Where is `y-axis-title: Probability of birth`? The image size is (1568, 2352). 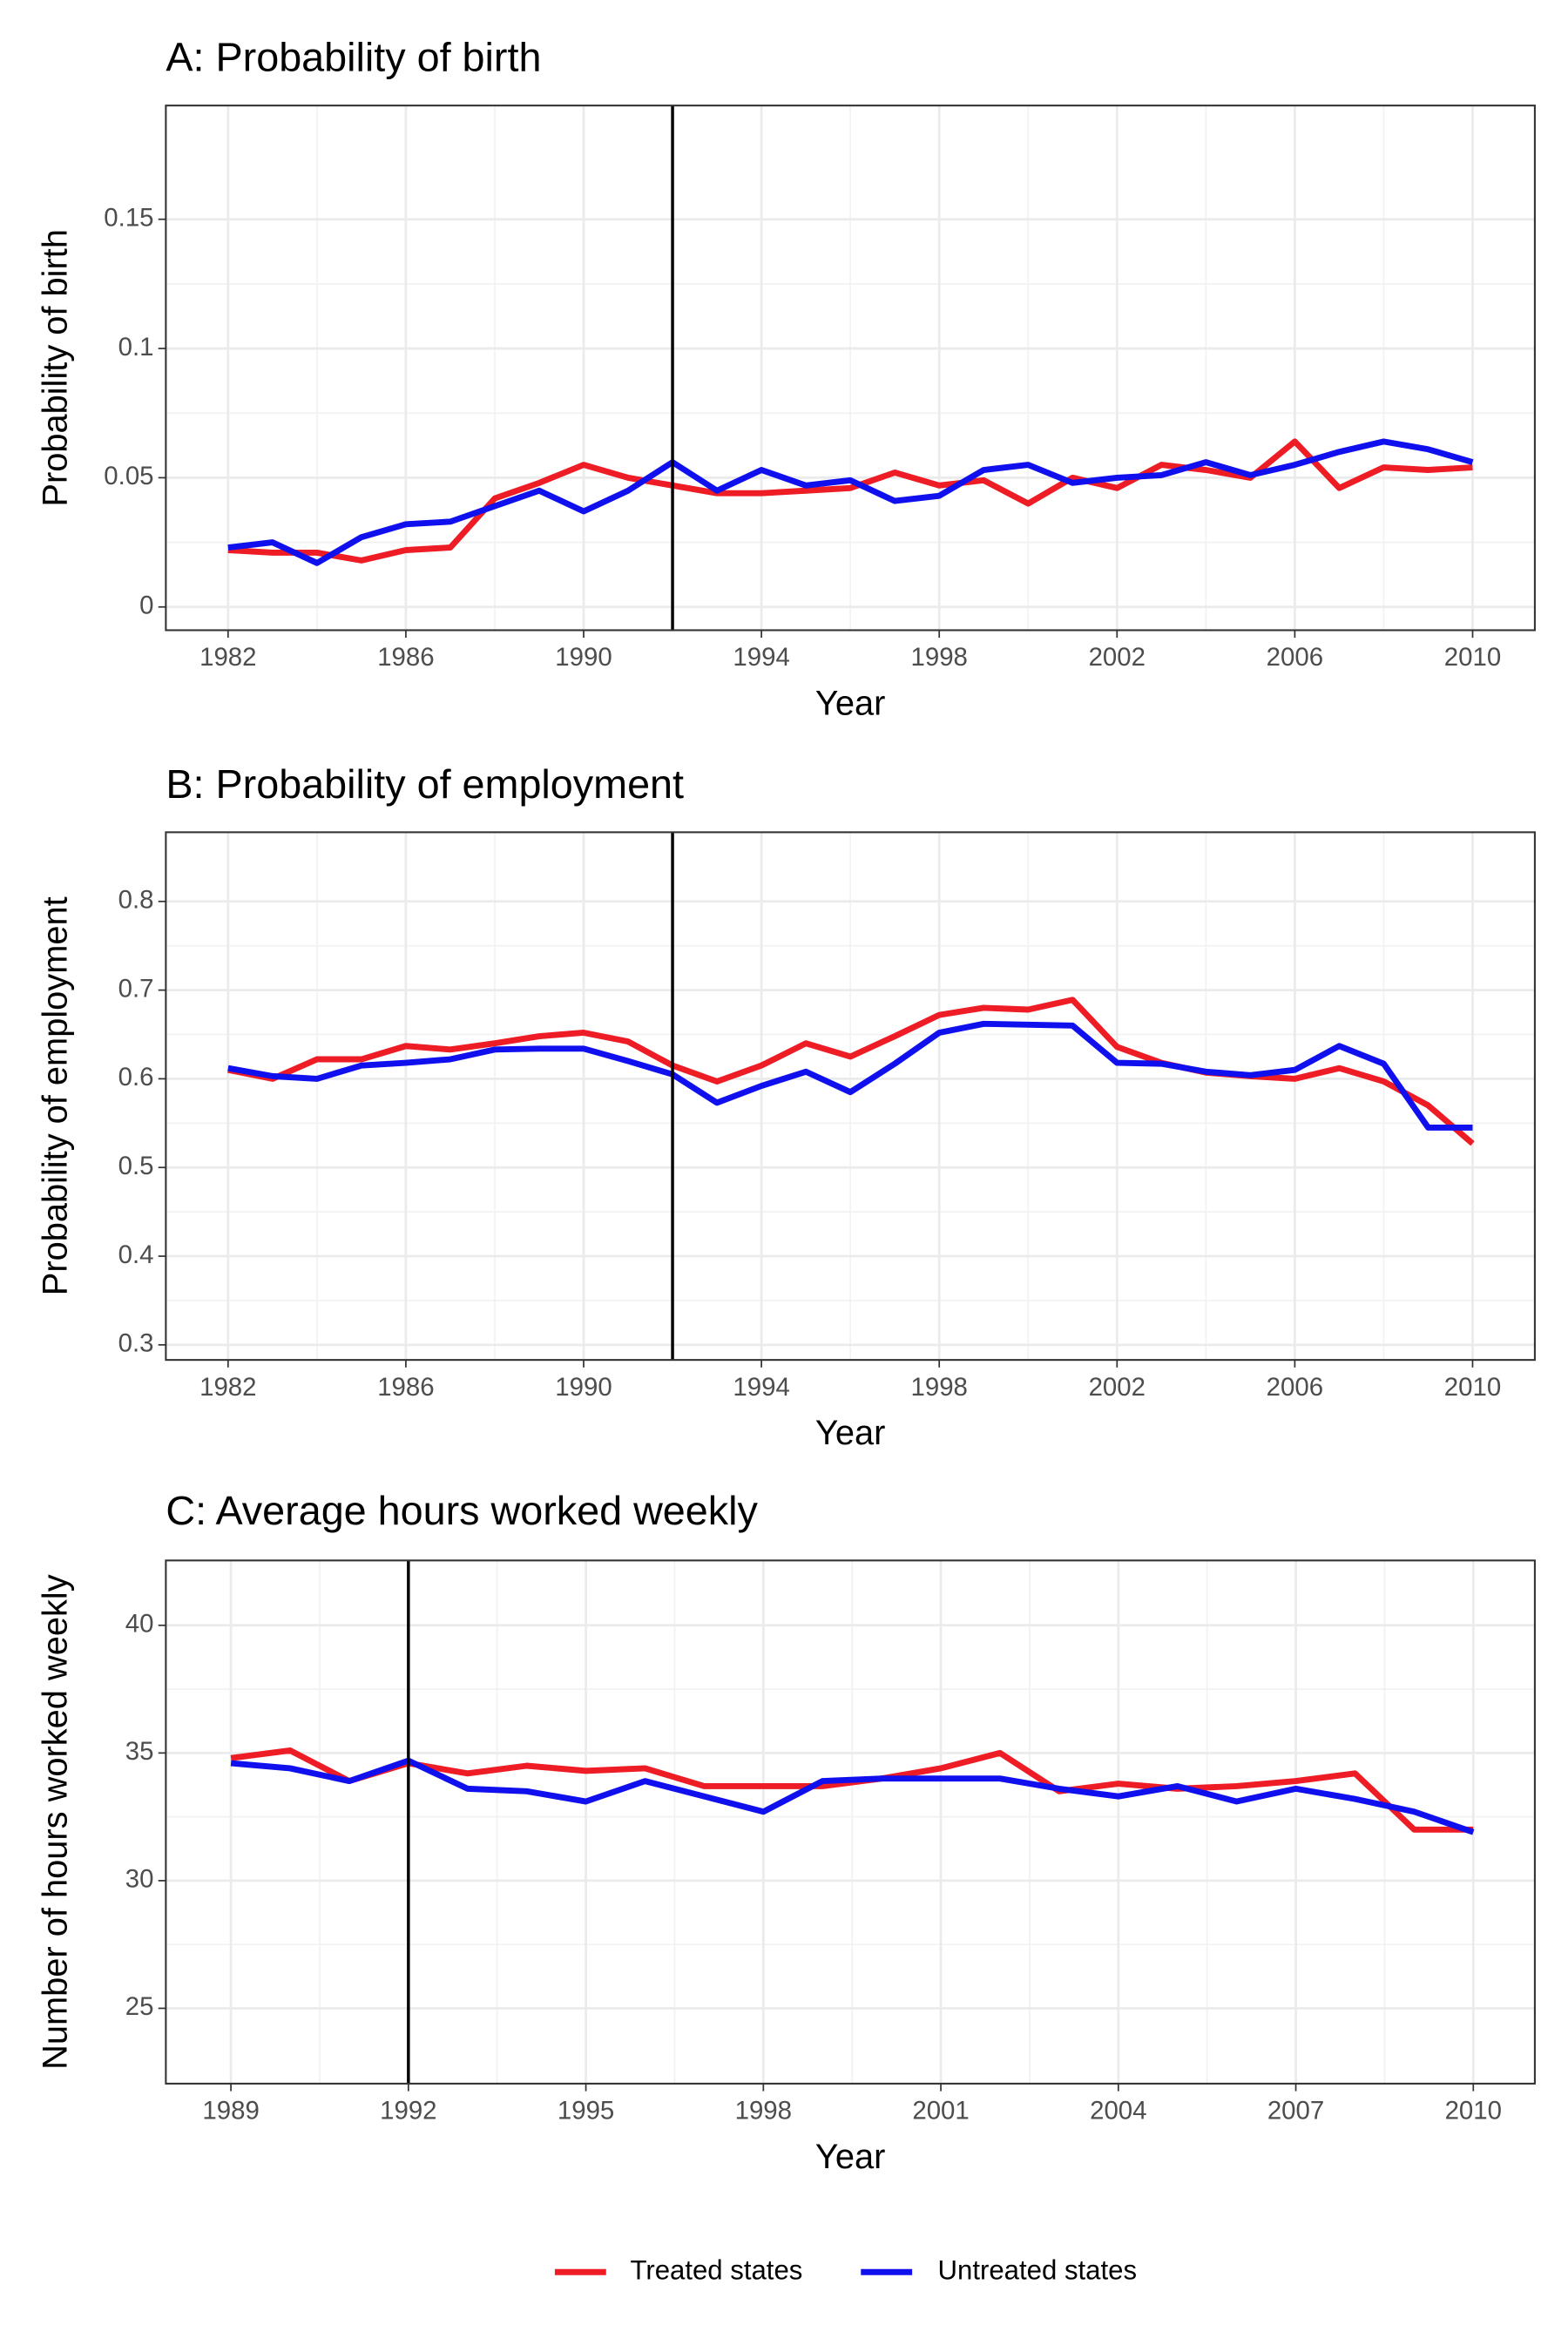 y-axis-title: Probability of birth is located at coordinates (55, 368).